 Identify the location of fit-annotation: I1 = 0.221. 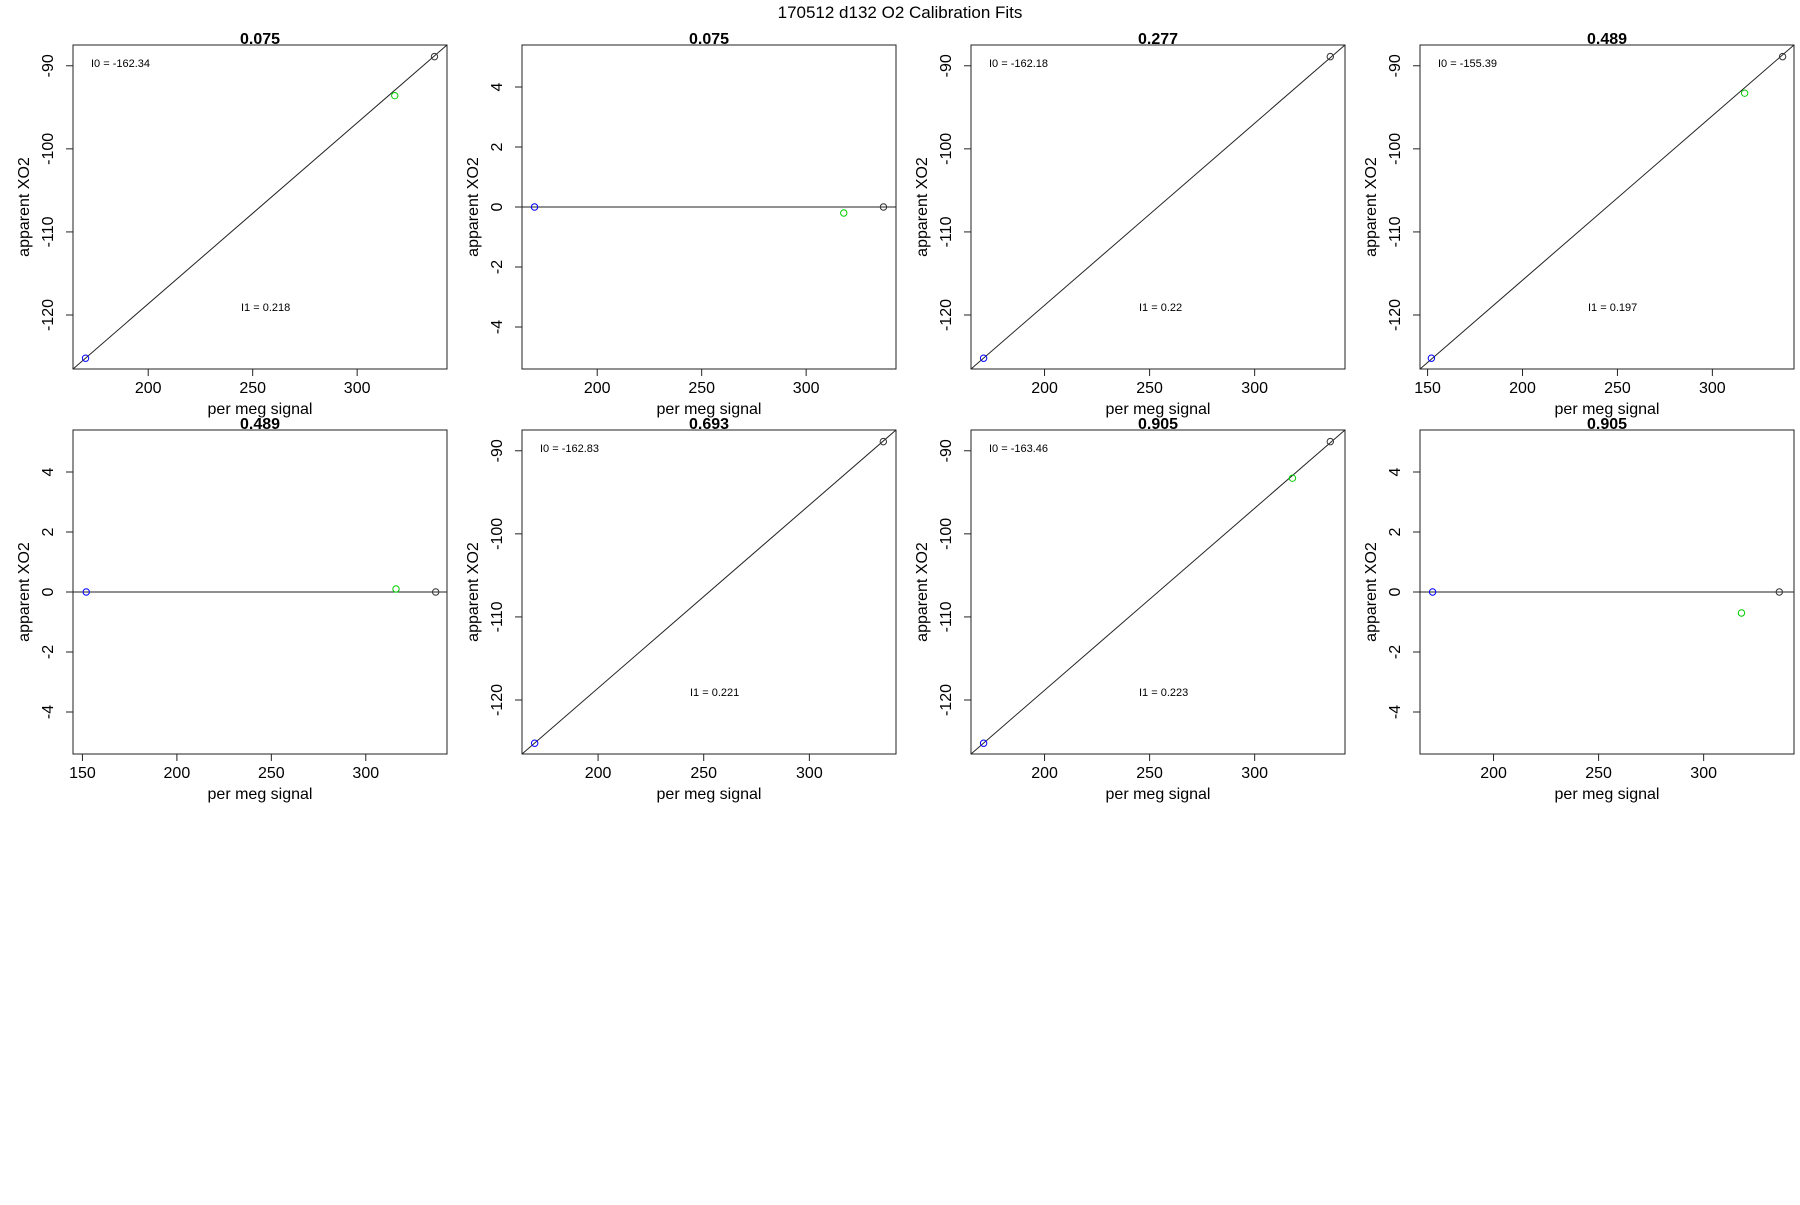
(714, 693).